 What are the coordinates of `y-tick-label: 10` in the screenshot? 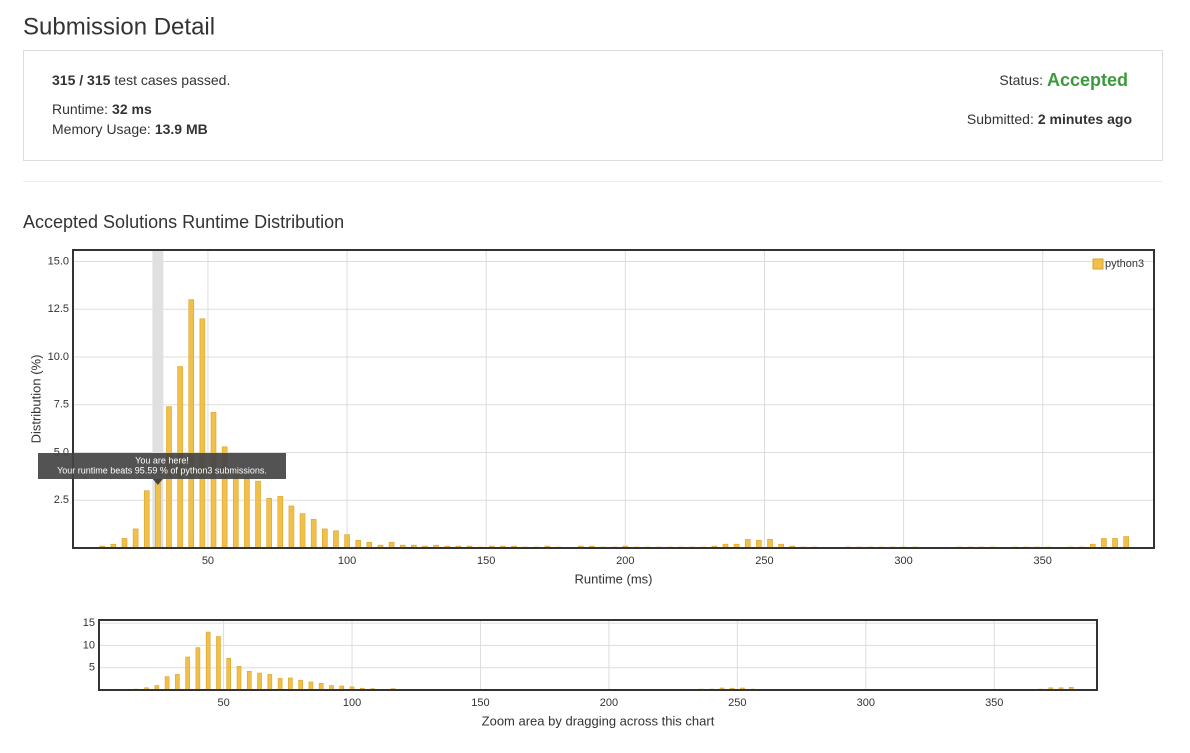 It's located at (89, 645).